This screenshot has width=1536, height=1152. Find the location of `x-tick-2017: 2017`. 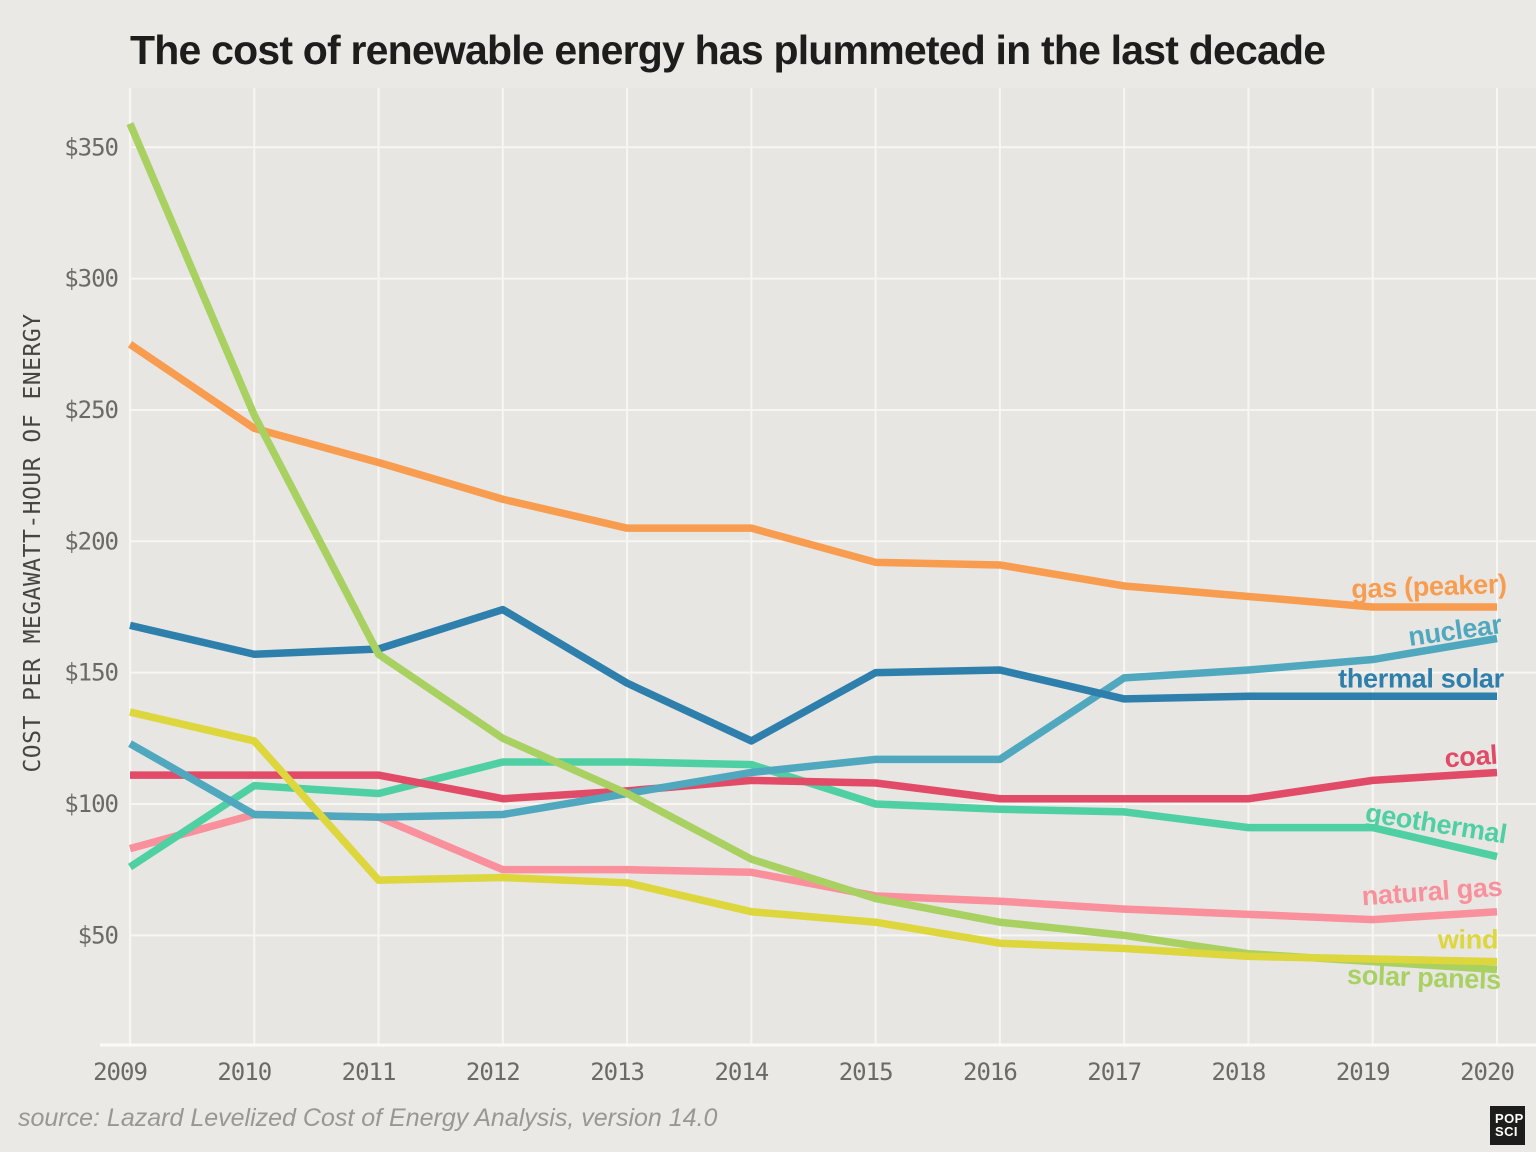

x-tick-2017: 2017 is located at coordinates (1114, 1072).